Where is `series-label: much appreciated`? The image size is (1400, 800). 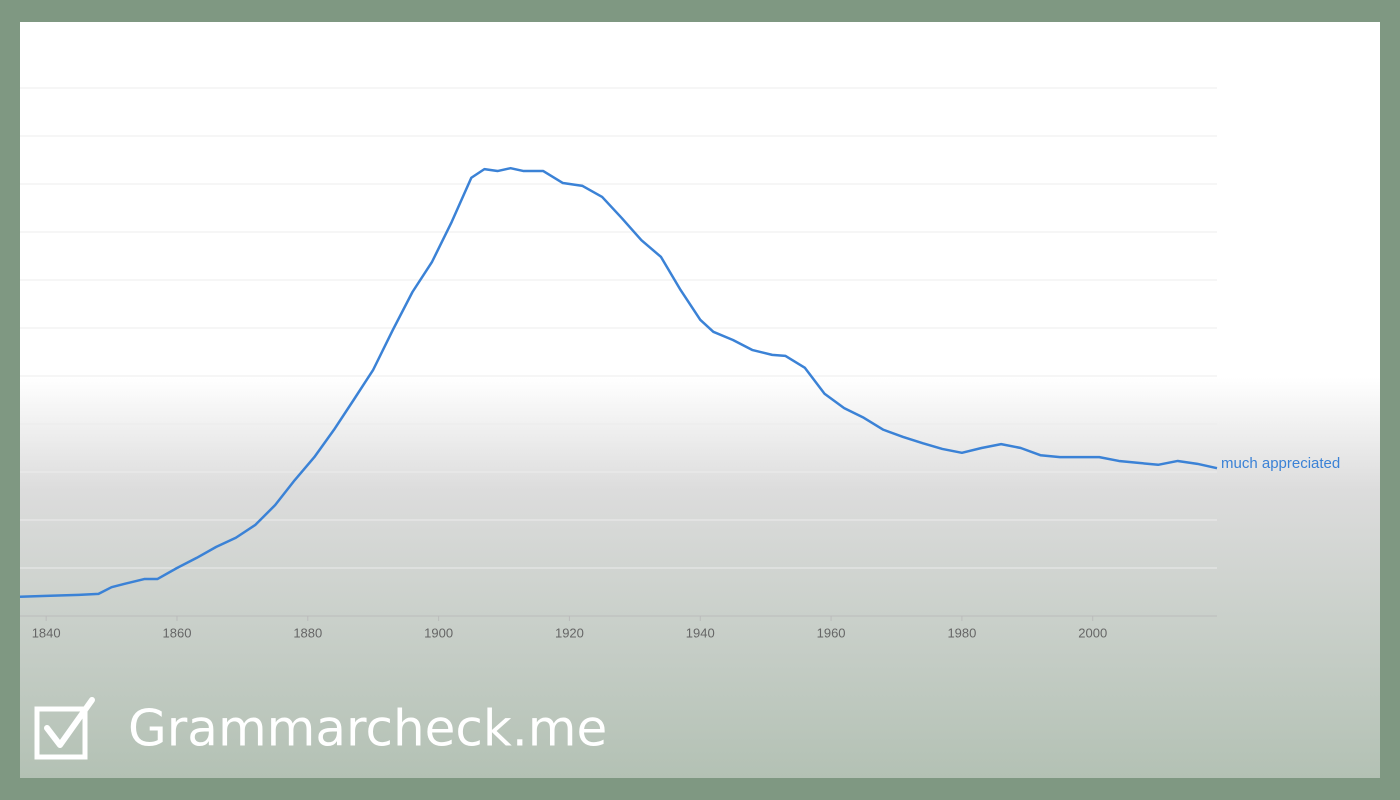 series-label: much appreciated is located at coordinates (1280, 463).